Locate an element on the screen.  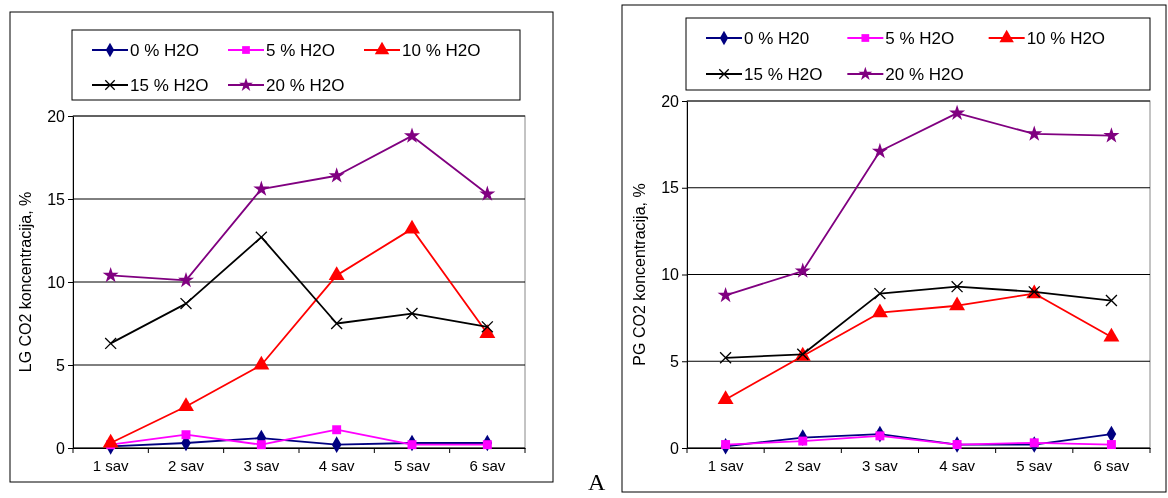
y-axis-title: PG CO2 koncentracija, % is located at coordinates (639, 274).